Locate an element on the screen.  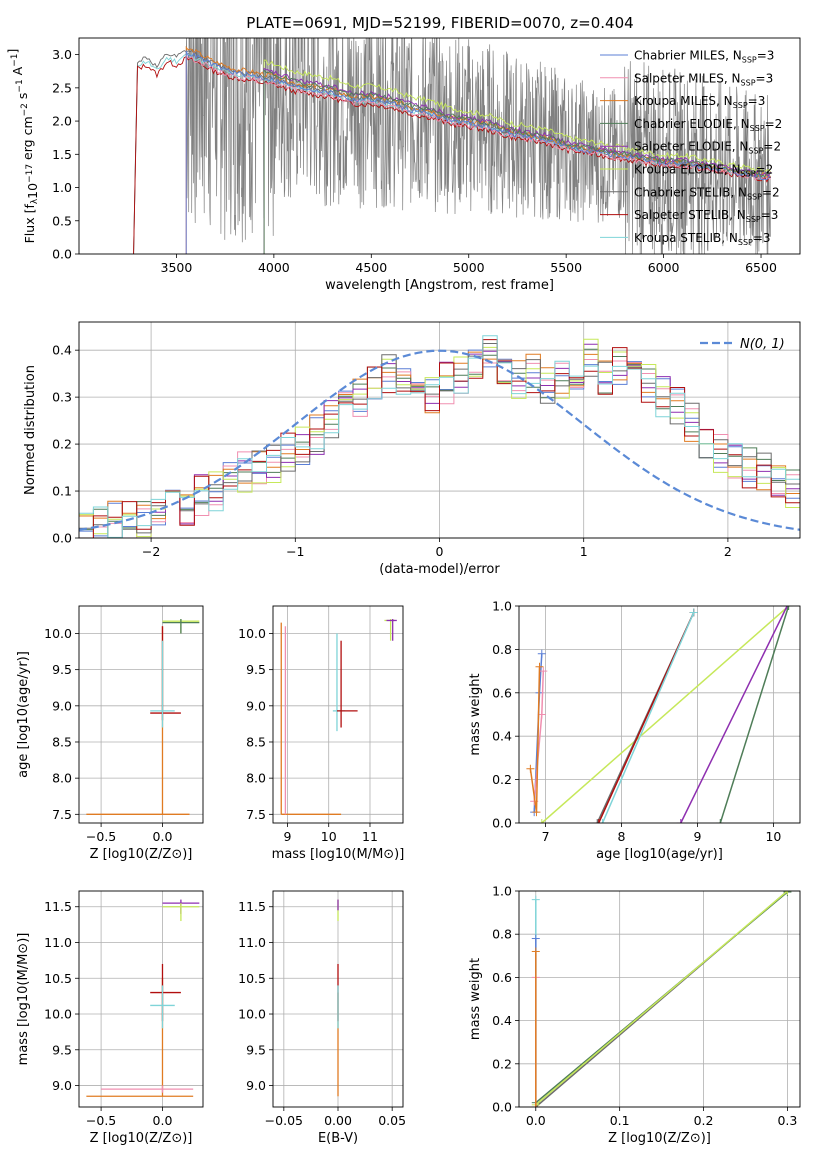
y-tick-label: 0.1 is located at coordinates (62, 491).